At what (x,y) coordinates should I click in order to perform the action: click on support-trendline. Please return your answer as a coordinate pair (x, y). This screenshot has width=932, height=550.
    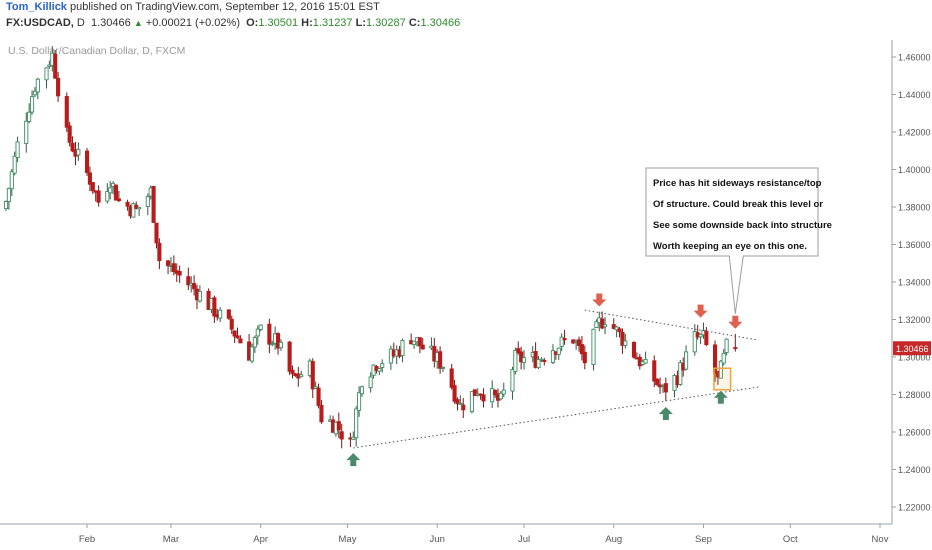
    Looking at the image, I should click on (556, 417).